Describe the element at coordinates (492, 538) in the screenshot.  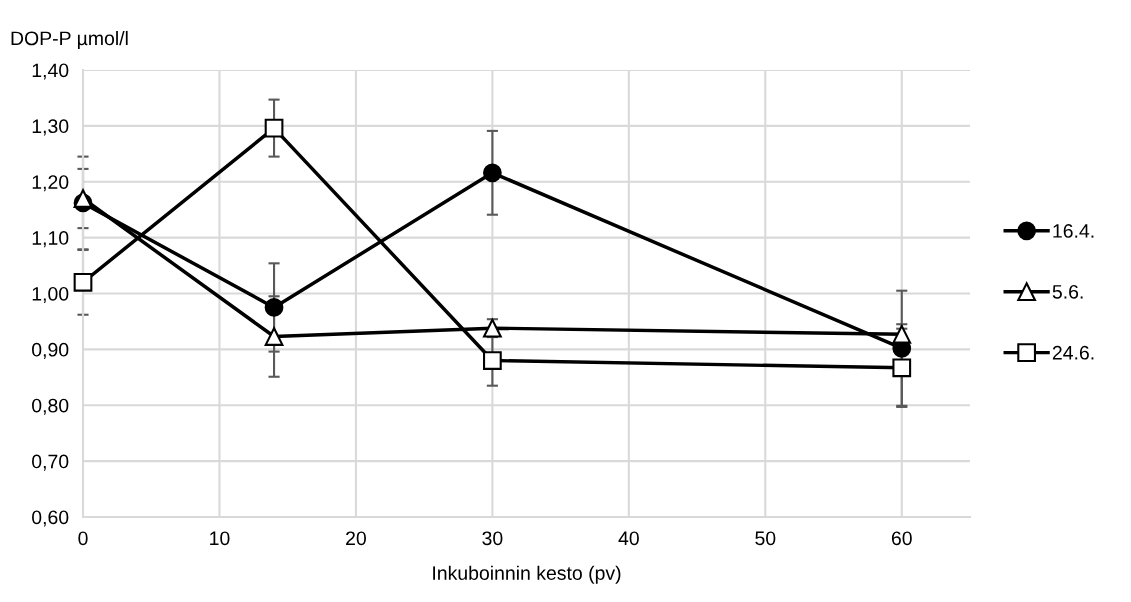
I see `x-tick-label: 30` at that location.